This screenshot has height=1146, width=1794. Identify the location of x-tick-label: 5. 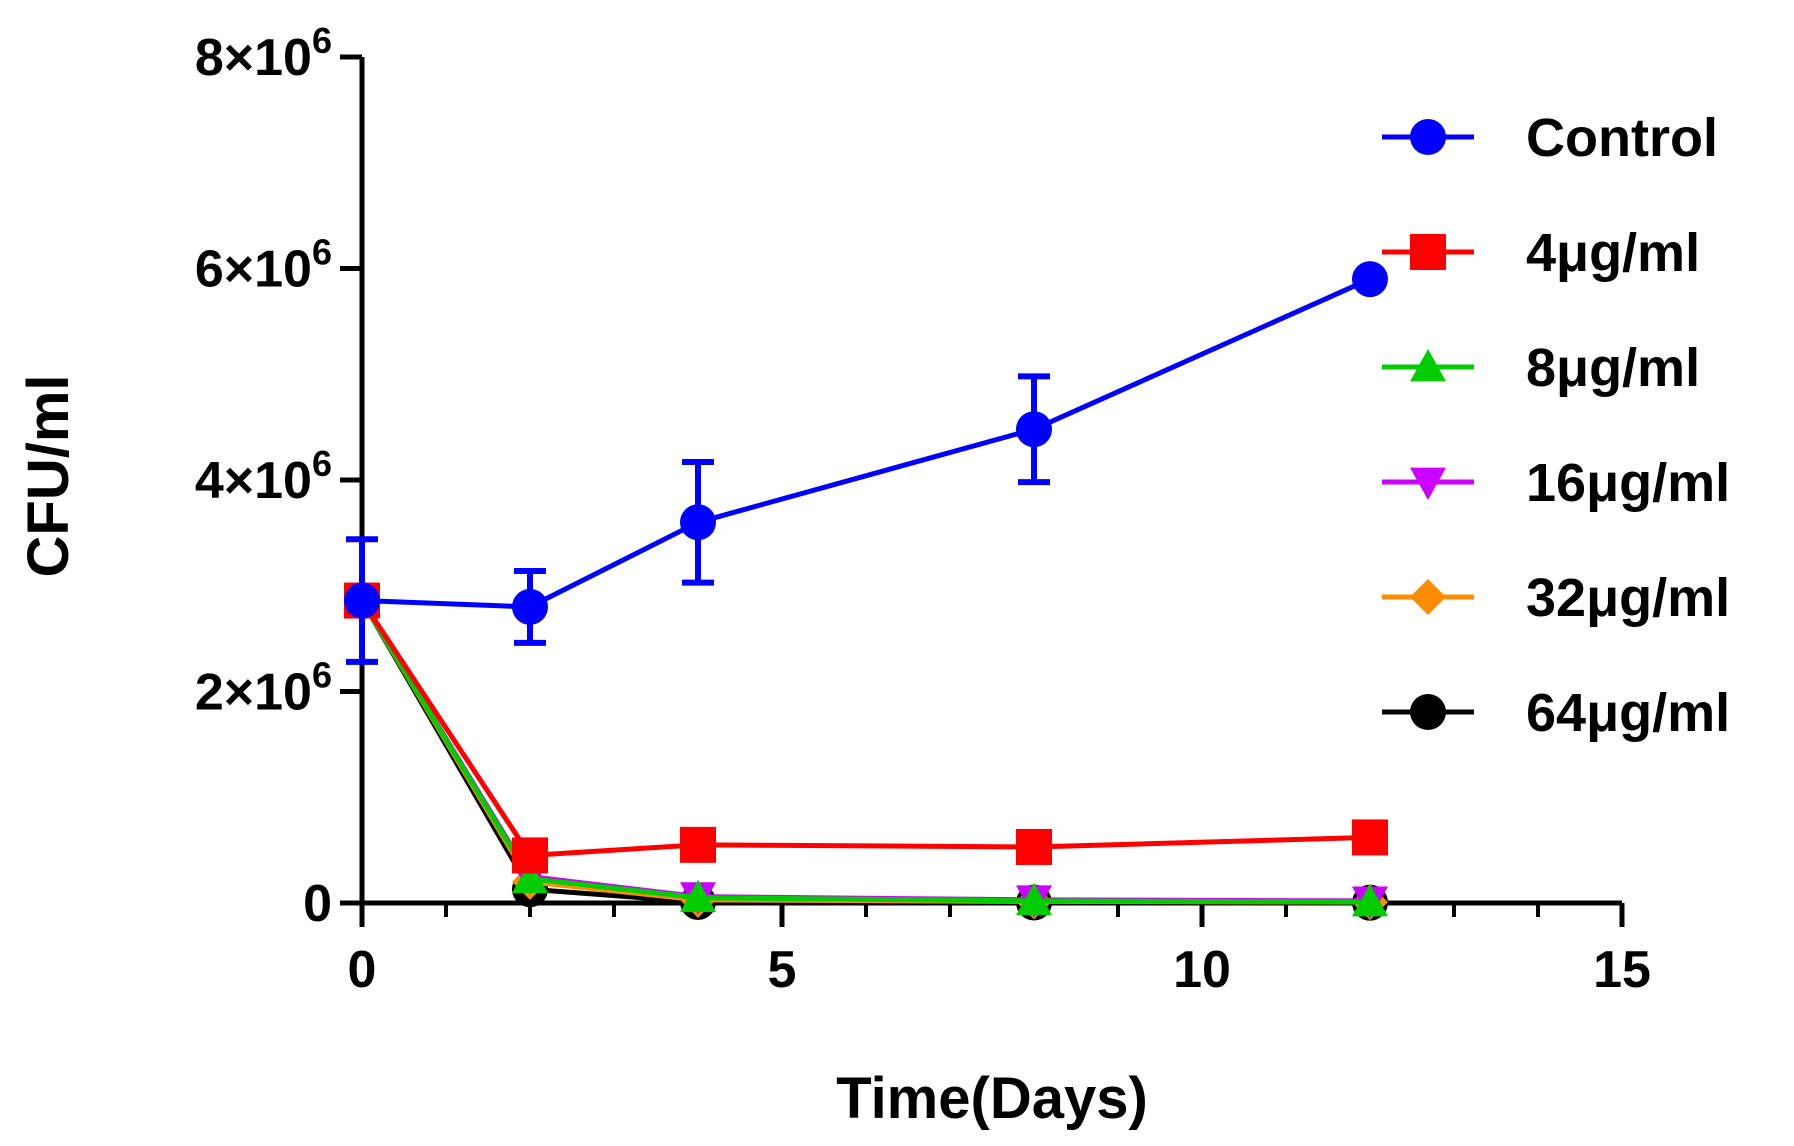
(782, 970).